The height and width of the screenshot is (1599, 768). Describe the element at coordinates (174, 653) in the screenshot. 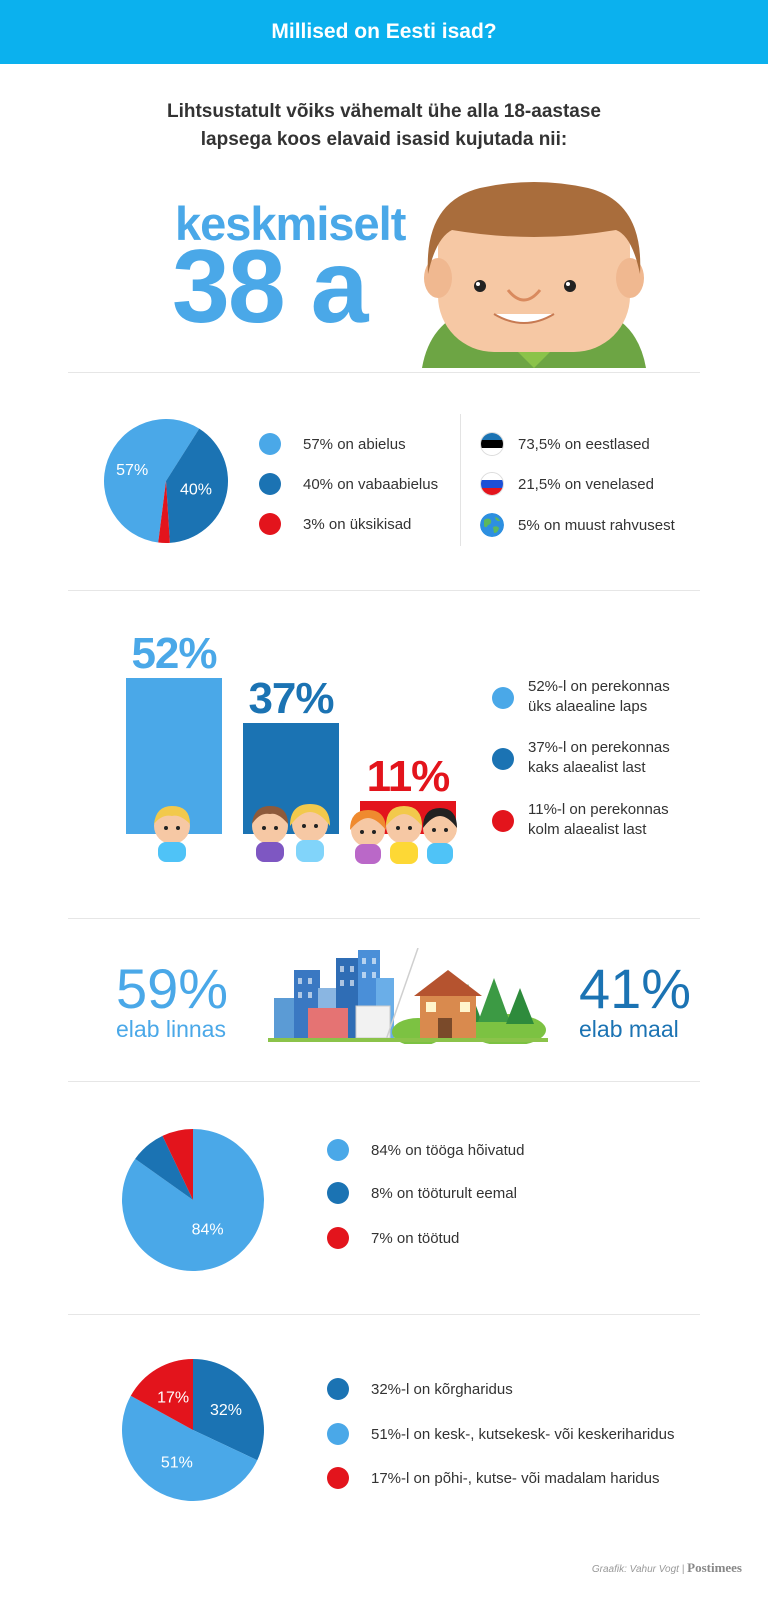

I see `bar-value-label: 52%` at that location.